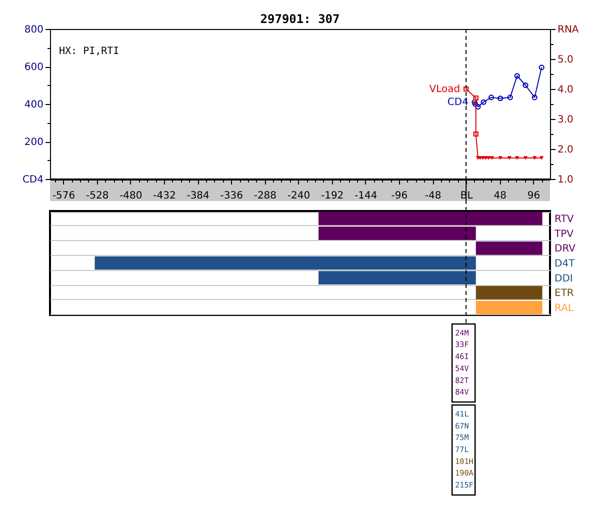 The image size is (600, 520). Describe the element at coordinates (568, 30) in the screenshot. I see `y2-tick-label: RNA` at that location.